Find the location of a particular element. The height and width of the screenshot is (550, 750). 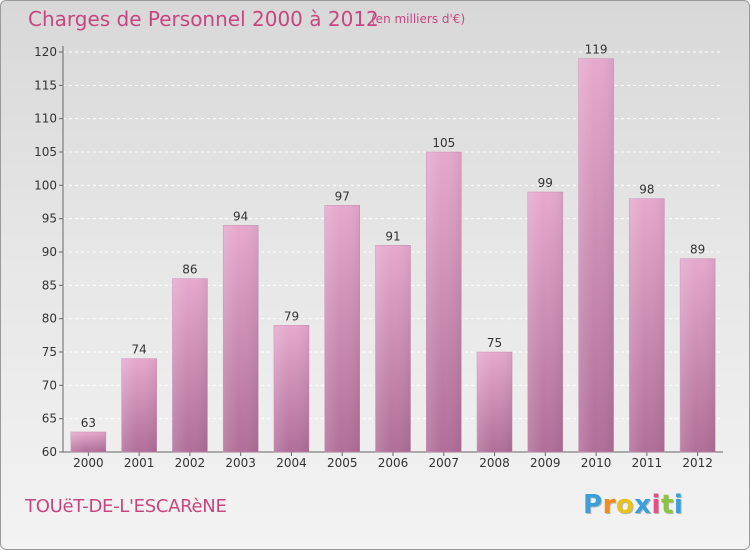

x-tick-label: 2012 is located at coordinates (697, 463).